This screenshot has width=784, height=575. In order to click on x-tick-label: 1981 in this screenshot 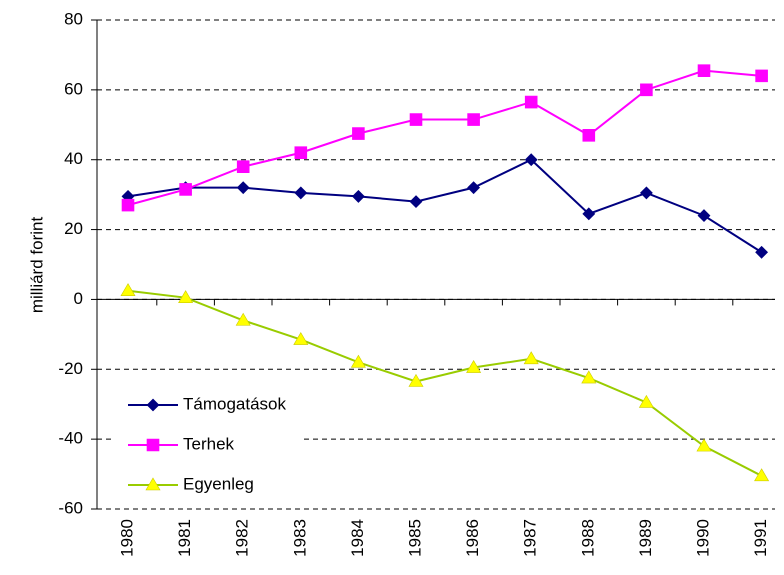, I will do `click(184, 538)`.